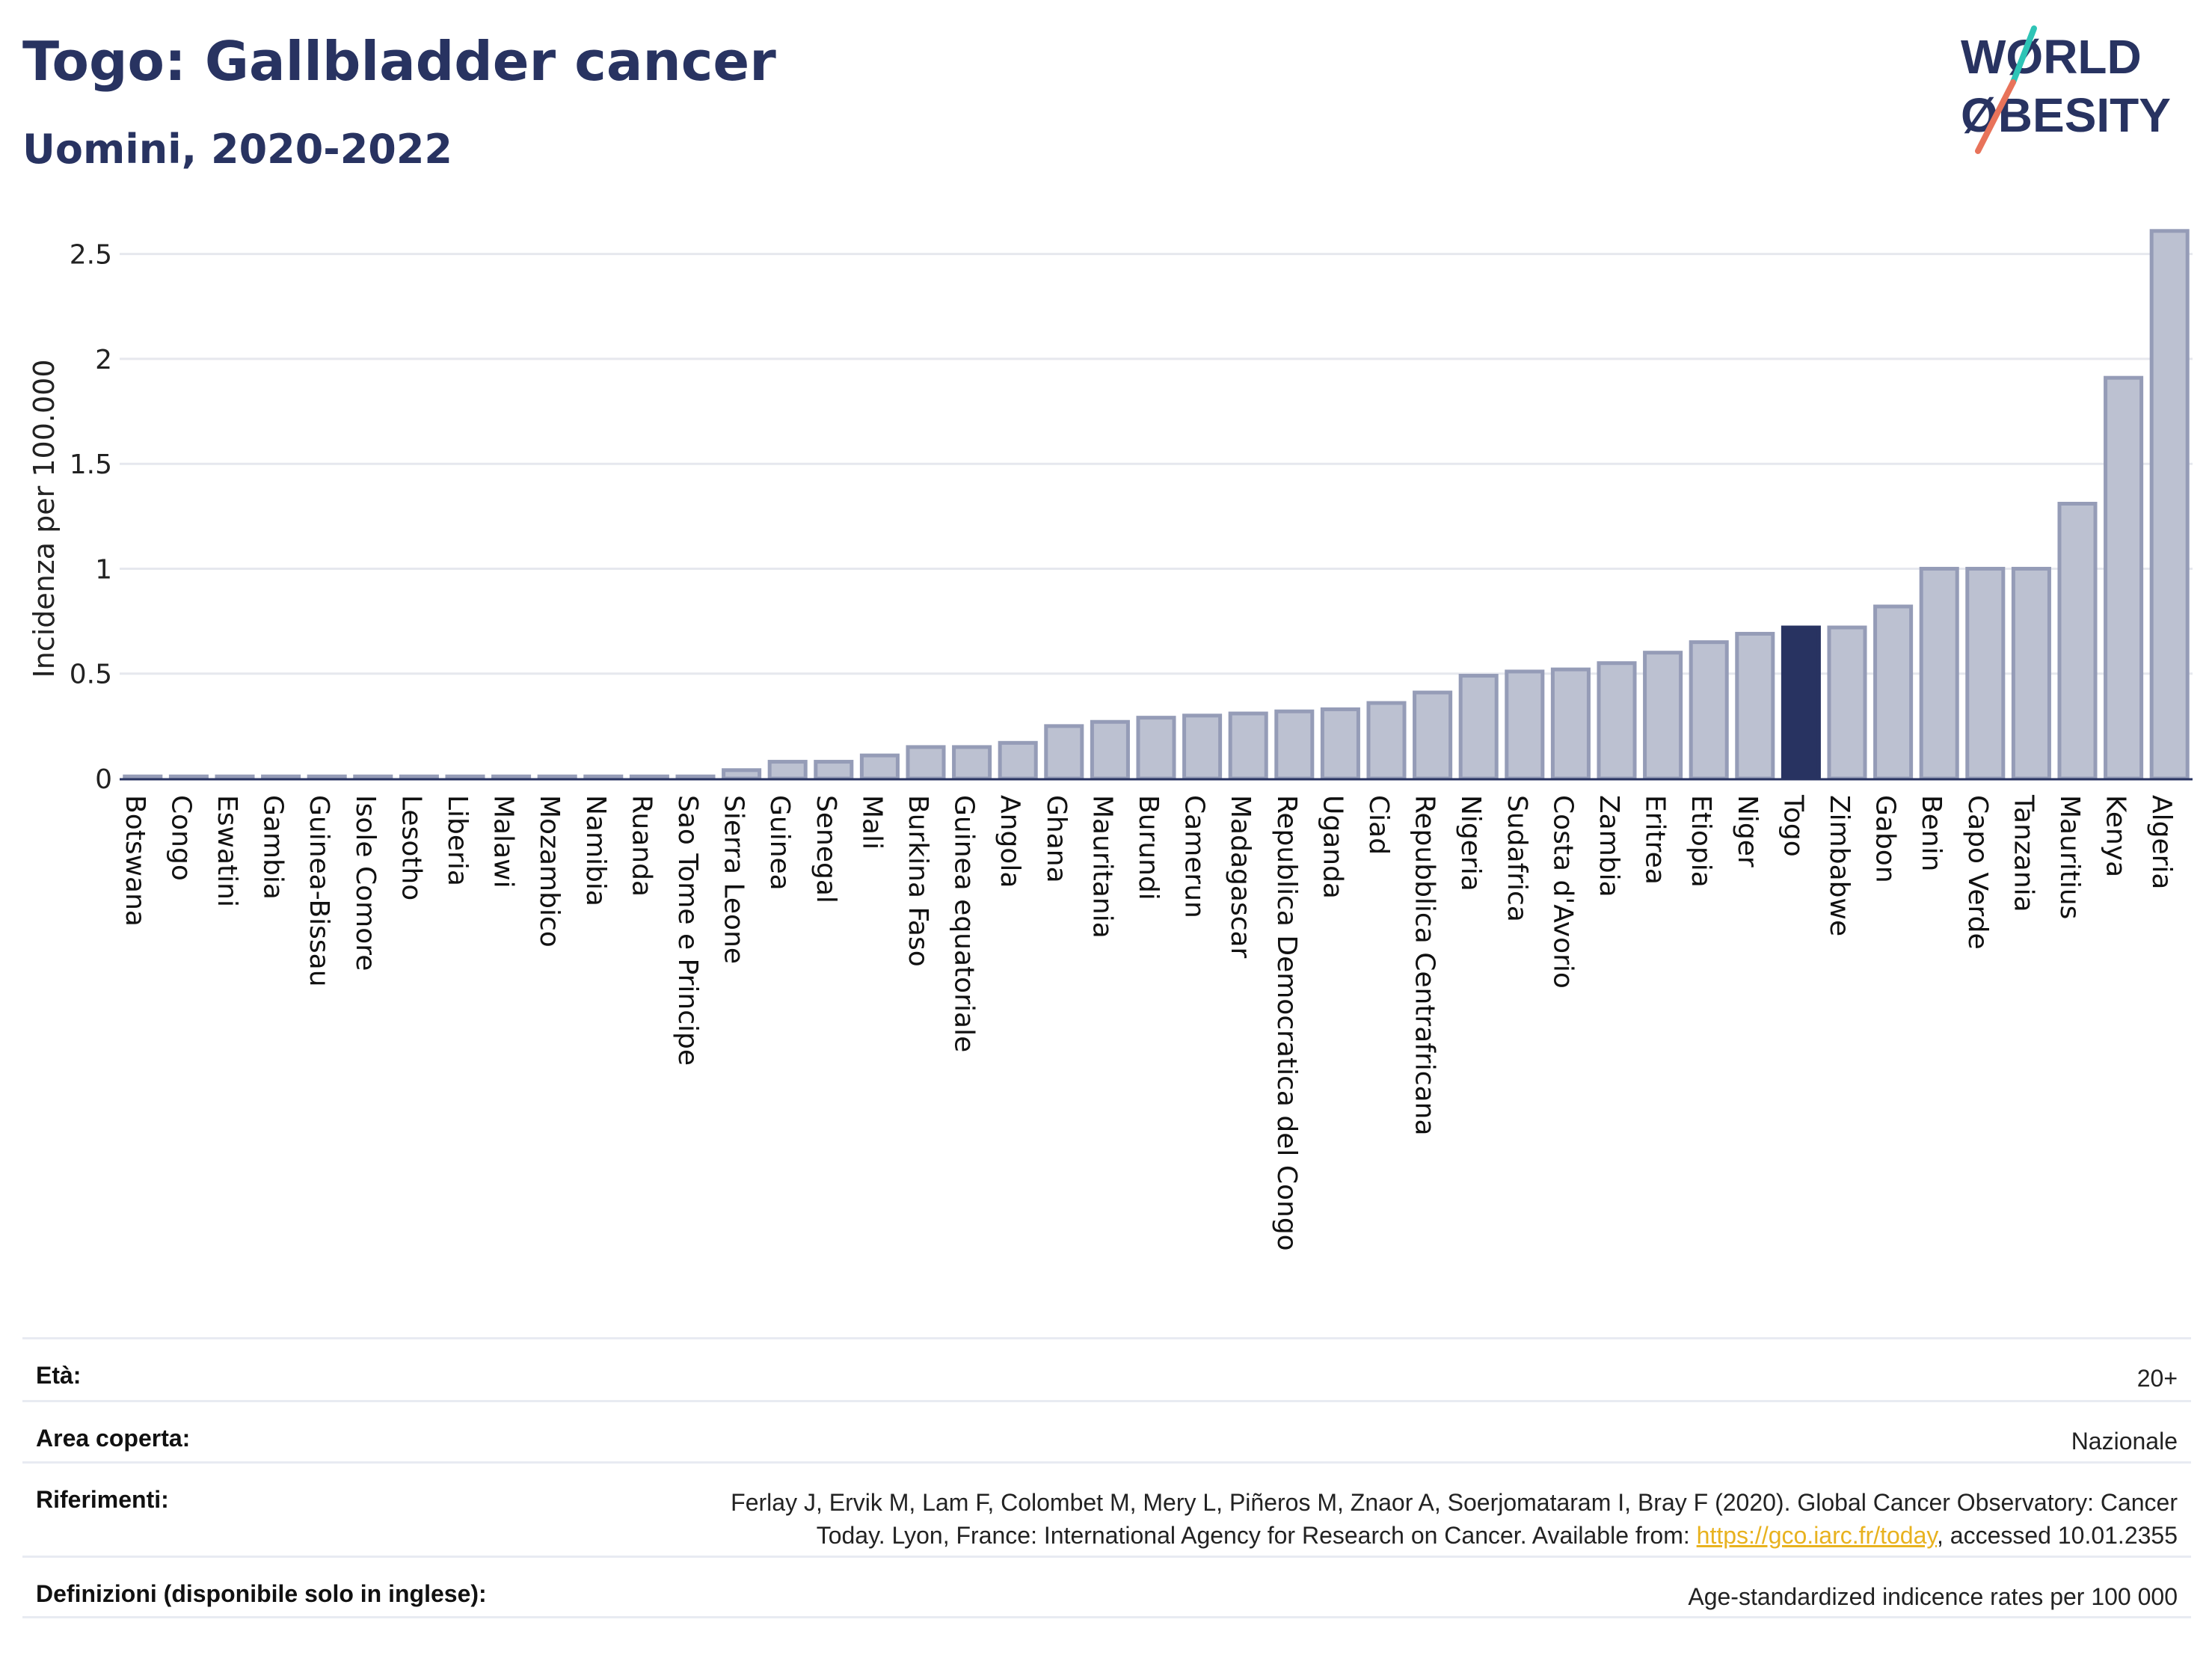 This screenshot has width=2212, height=1655. Describe the element at coordinates (641, 846) in the screenshot. I see `x-tick-label: Ruanda` at that location.